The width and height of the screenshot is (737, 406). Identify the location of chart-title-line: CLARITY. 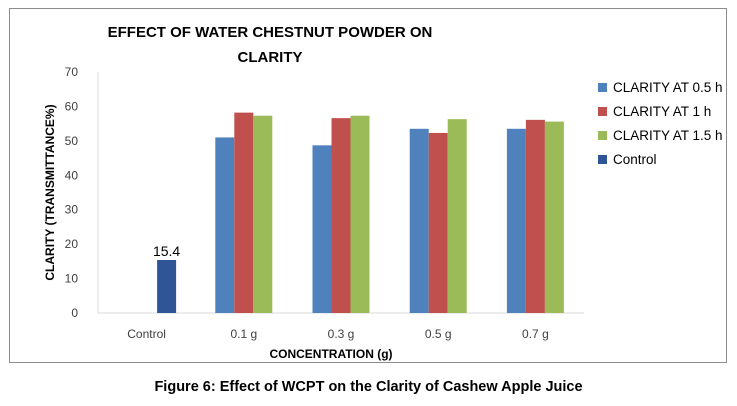
(270, 57).